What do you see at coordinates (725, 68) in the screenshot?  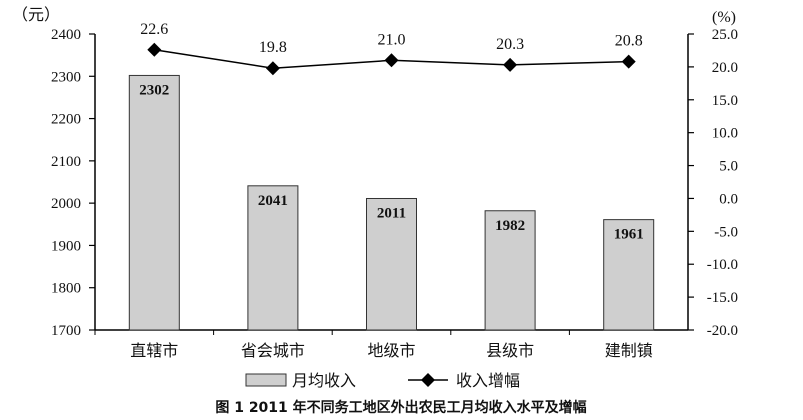 I see `right-tick-label: 20.0` at bounding box center [725, 68].